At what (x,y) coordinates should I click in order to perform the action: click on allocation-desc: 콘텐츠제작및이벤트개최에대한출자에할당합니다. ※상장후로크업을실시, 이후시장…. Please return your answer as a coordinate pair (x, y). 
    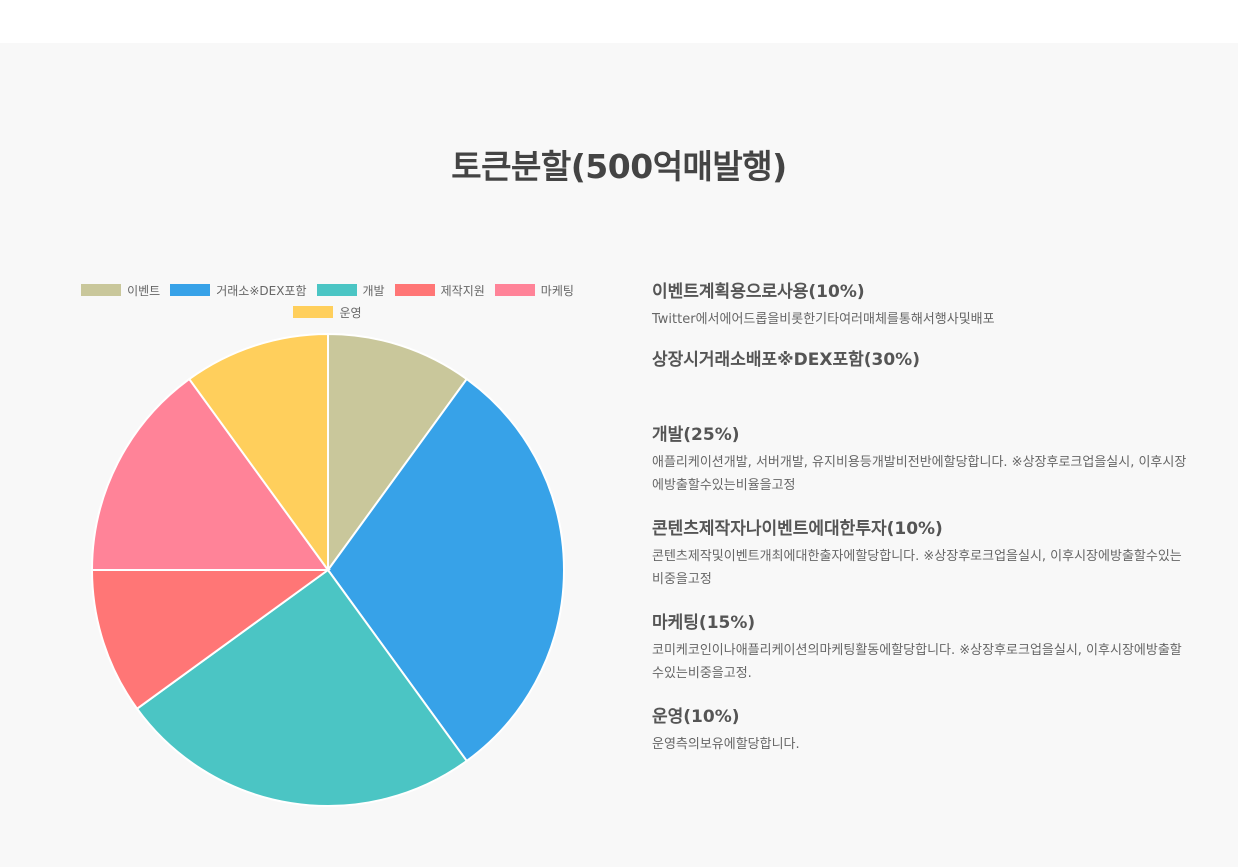
    Looking at the image, I should click on (917, 568).